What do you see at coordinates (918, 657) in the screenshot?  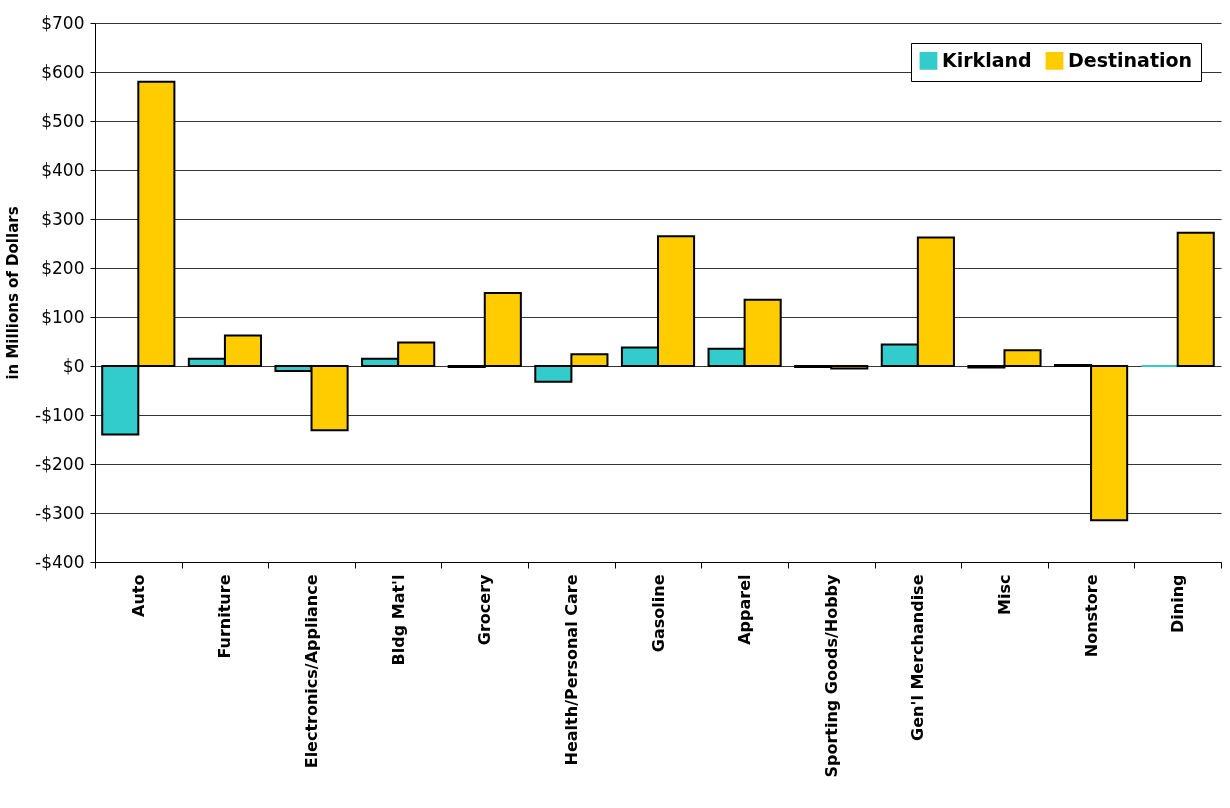 I see `x-tick-label: Gen'l Merchandise` at bounding box center [918, 657].